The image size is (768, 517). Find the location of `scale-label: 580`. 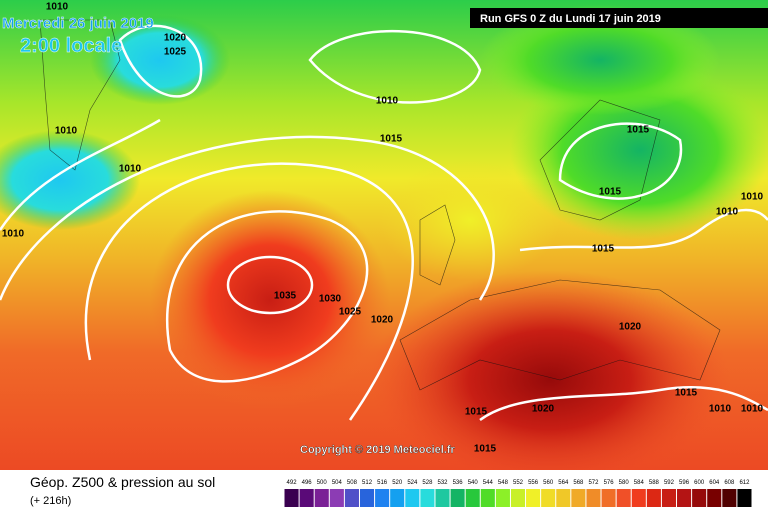

scale-label: 580 is located at coordinates (624, 483).